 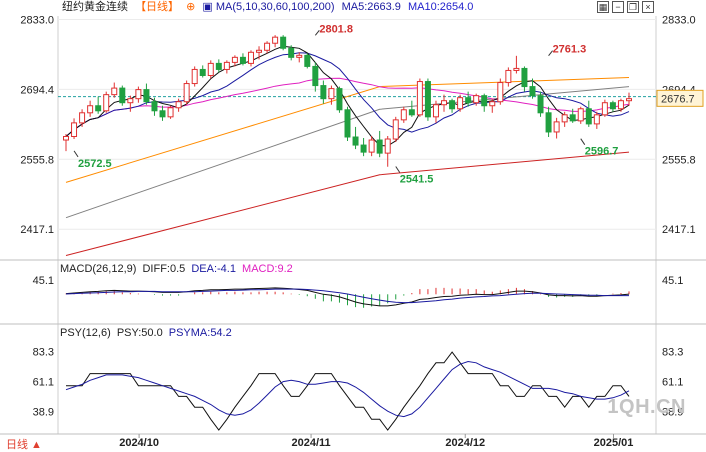 I want to click on ma30-line, so click(x=347, y=107).